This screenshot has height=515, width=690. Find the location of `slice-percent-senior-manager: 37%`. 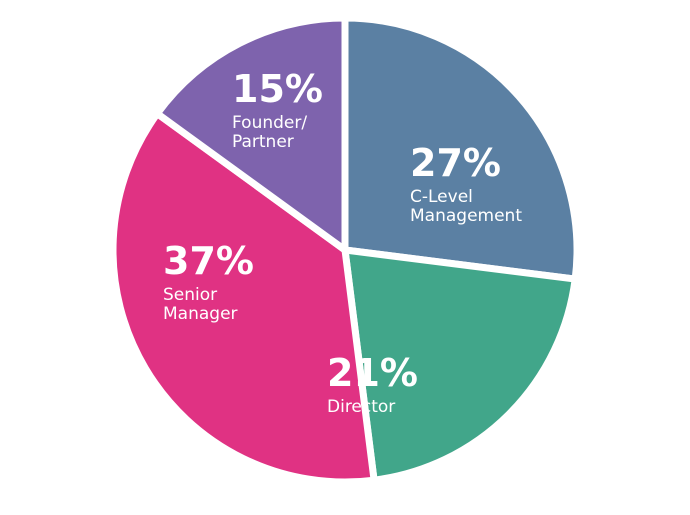

slice-percent-senior-manager: 37% is located at coordinates (208, 261).